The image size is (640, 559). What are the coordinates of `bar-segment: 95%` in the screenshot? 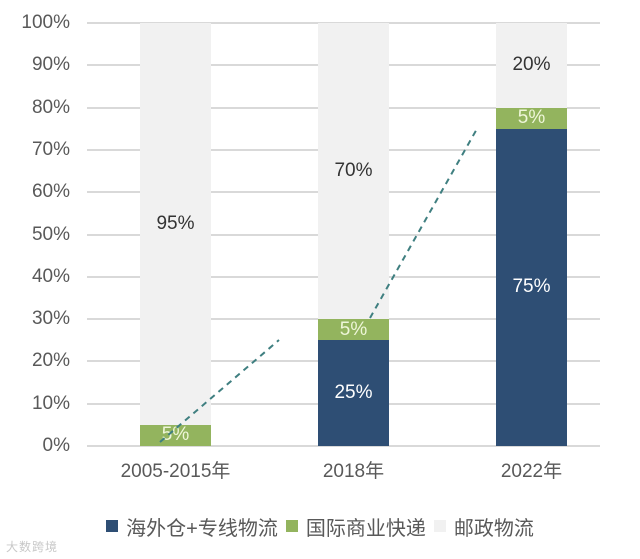 It's located at (175, 224).